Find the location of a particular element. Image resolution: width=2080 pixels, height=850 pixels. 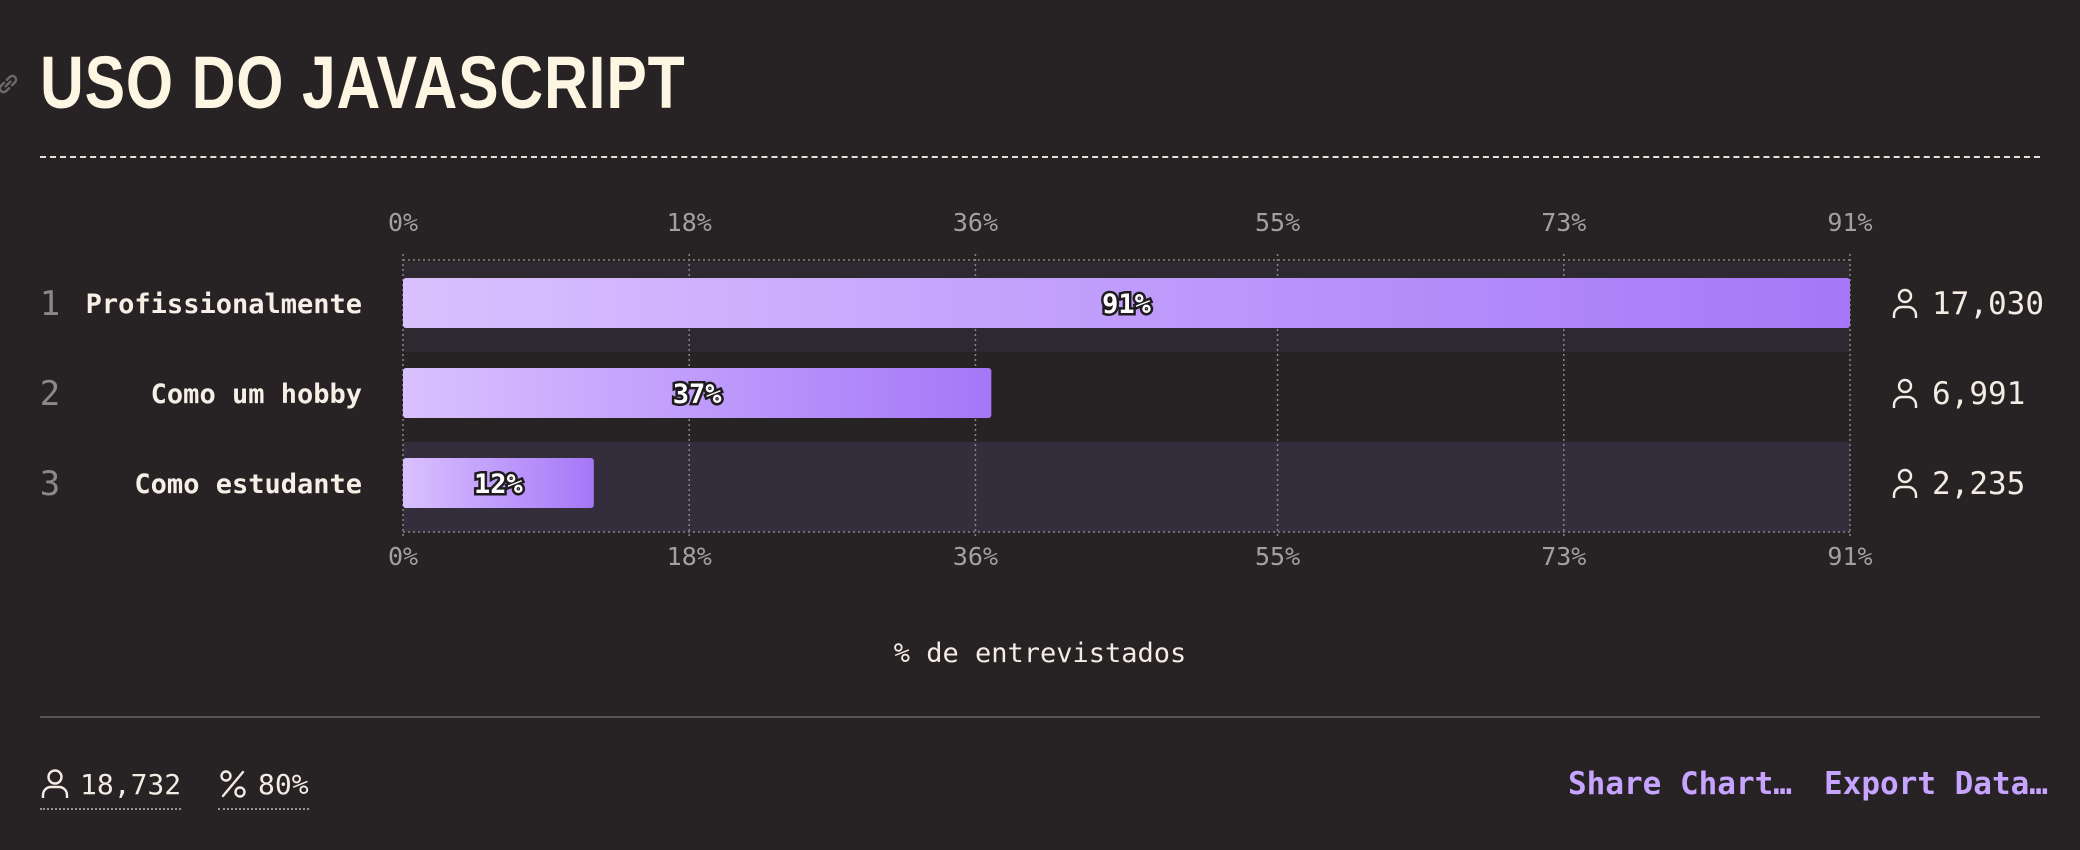

bar-value-label: 37% is located at coordinates (698, 394).